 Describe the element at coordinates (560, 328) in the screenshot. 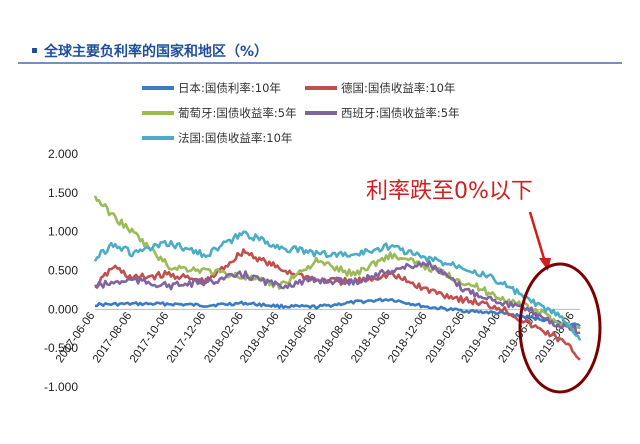

I see `annotation-ellipse` at that location.